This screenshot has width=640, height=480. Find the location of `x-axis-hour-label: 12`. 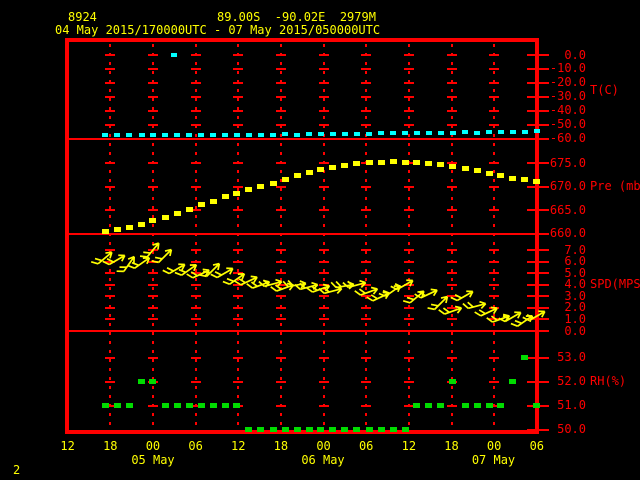

x-axis-hour-label: 12 is located at coordinates (238, 446).